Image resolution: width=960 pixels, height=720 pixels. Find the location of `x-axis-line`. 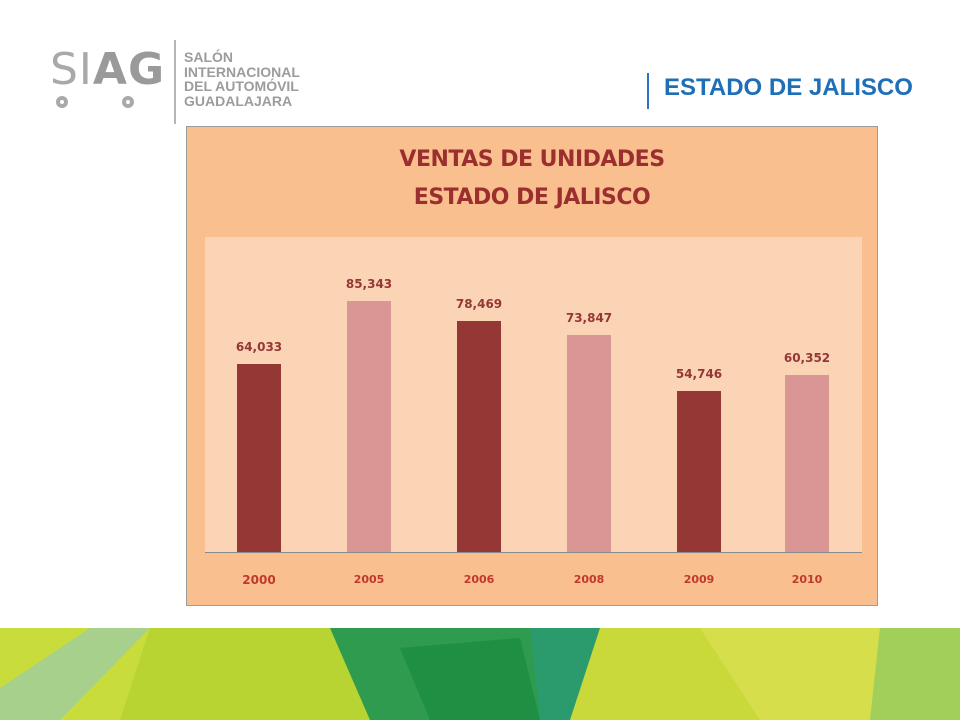

x-axis-line is located at coordinates (533, 552).